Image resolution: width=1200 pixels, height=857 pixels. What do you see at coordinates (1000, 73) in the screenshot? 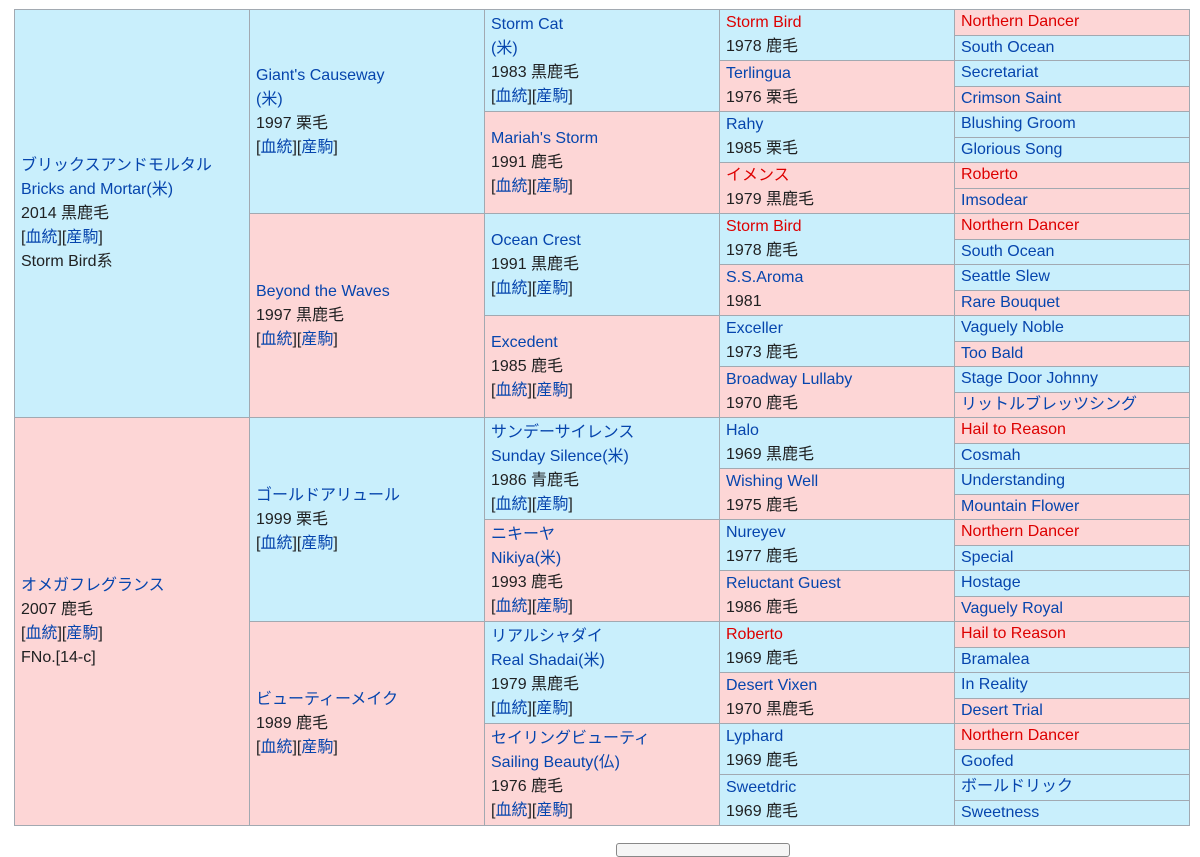
I see `gen5-name: Secretariat` at bounding box center [1000, 73].